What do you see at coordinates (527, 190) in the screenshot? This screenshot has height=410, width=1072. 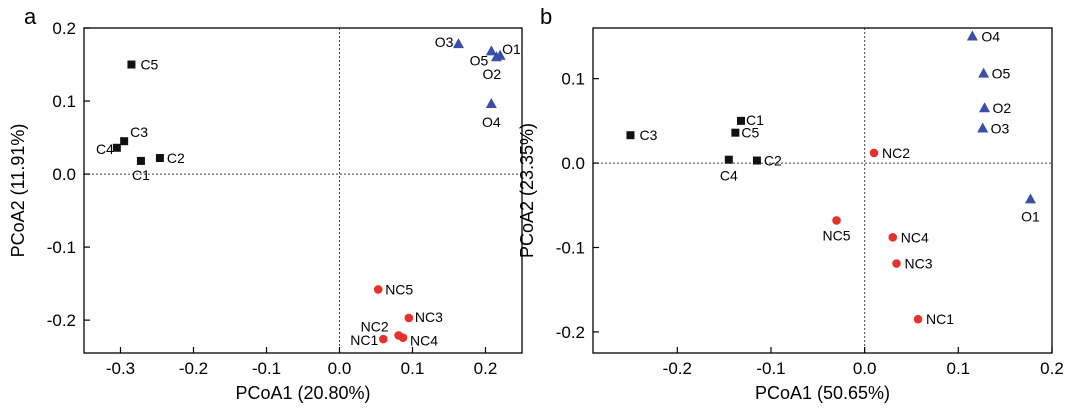 I see `y-axis-title: PCoA2 (23.35%)` at bounding box center [527, 190].